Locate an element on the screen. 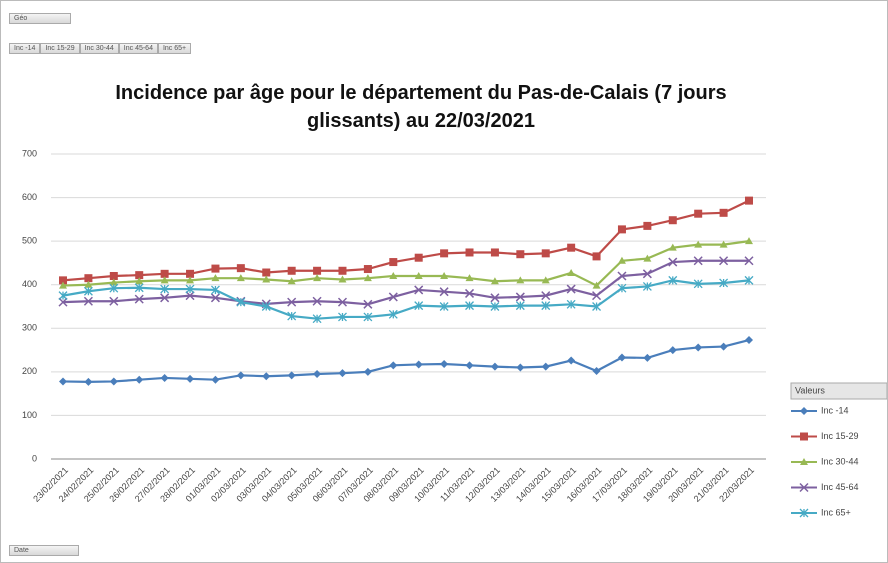 The image size is (888, 563). filter-button: Géo is located at coordinates (40, 18).